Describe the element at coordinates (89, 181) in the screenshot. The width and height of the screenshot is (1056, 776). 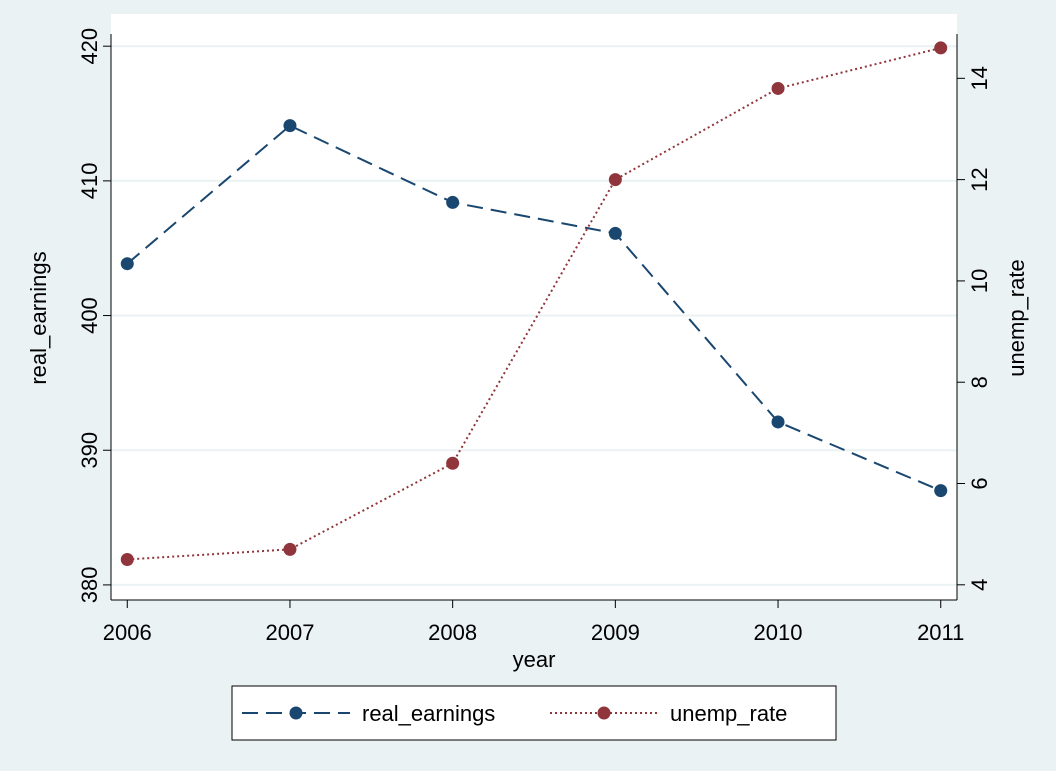
I see `y-tick-label: 410` at that location.